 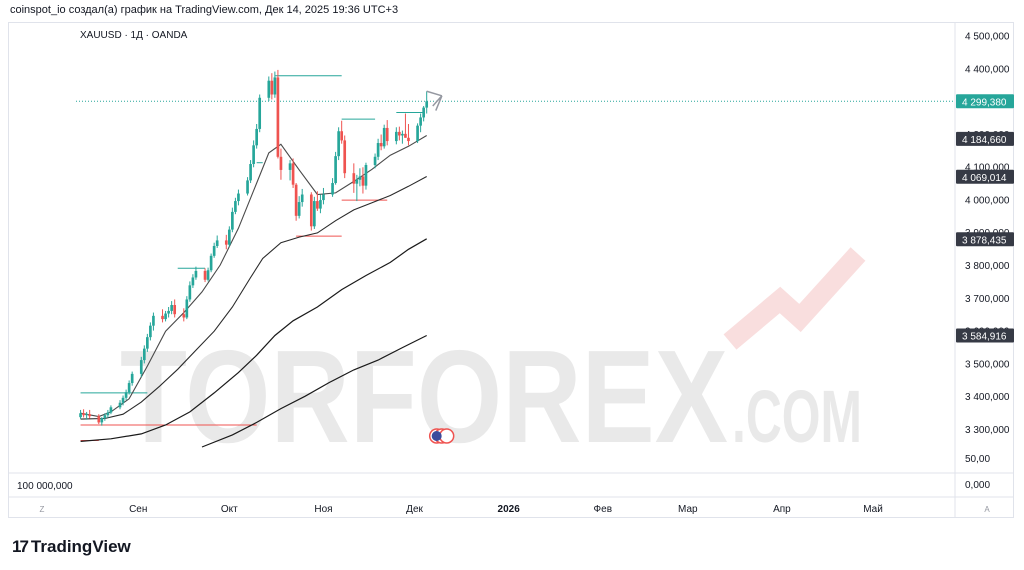 What do you see at coordinates (42, 509) in the screenshot?
I see `time-axis-zoom-button: Z` at bounding box center [42, 509].